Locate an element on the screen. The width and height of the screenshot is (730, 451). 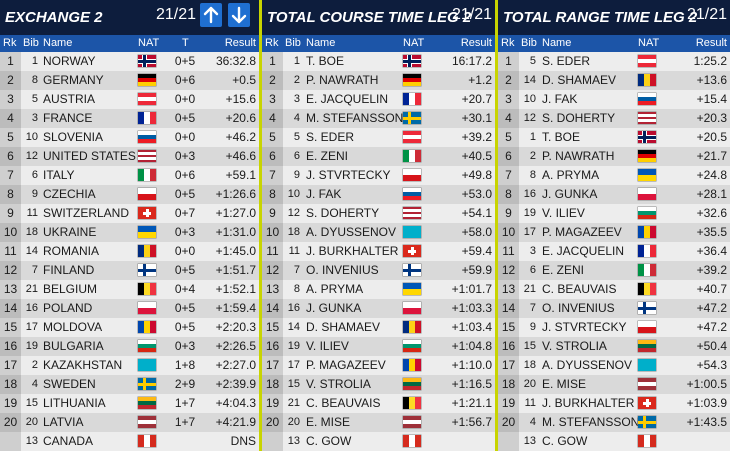
bib: 17 is located at coordinates (293, 365).